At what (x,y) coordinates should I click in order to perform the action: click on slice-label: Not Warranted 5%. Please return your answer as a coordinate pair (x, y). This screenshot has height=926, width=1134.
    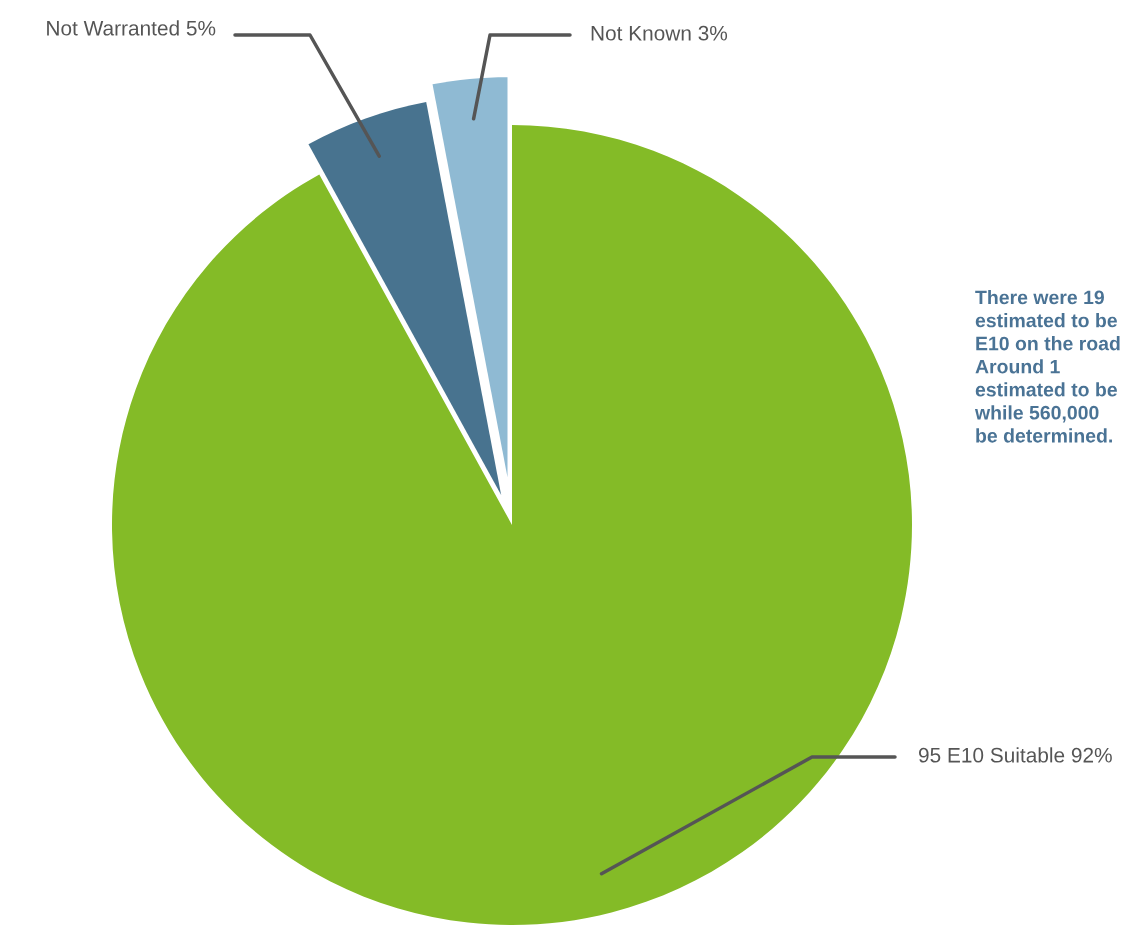
    Looking at the image, I should click on (131, 28).